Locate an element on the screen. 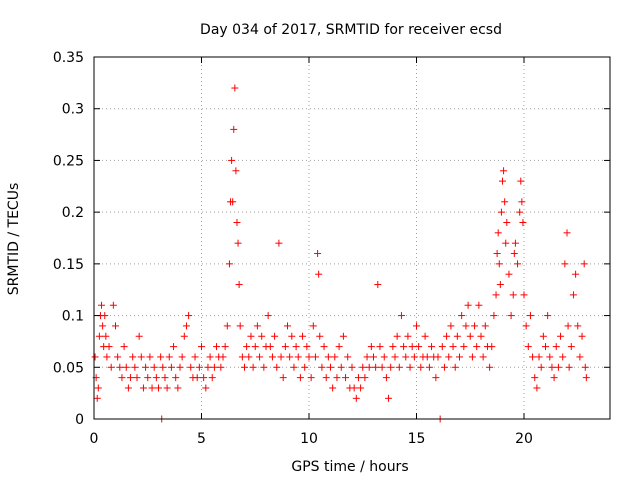 The height and width of the screenshot is (480, 640). y-tick-label: 0.15 is located at coordinates (68, 265).